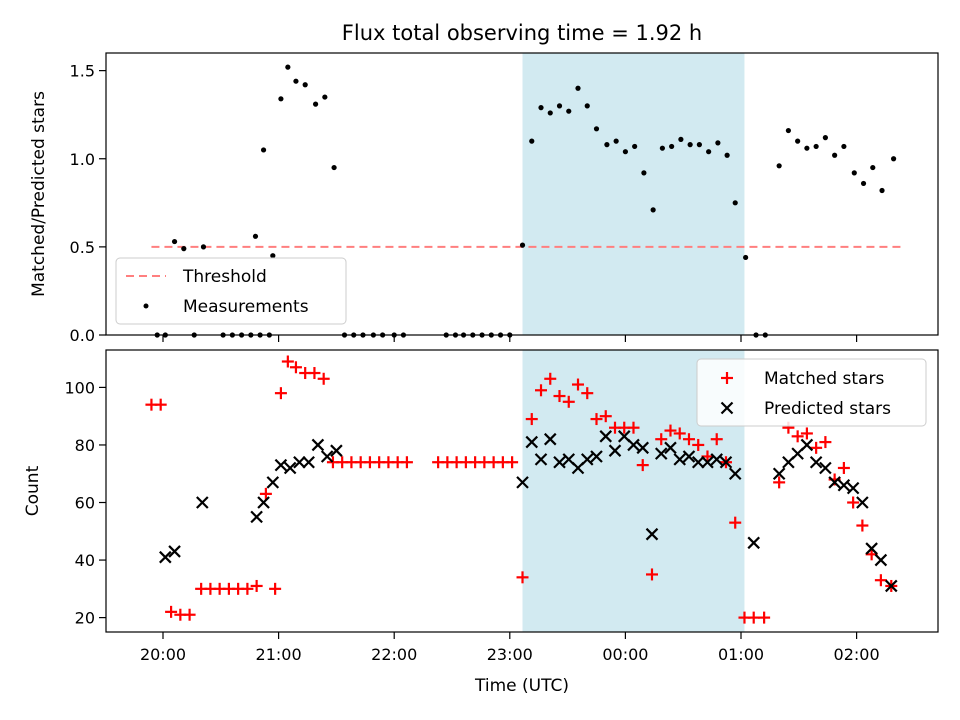 The height and width of the screenshot is (720, 960). Describe the element at coordinates (85, 560) in the screenshot. I see `y-tick-label: 40` at that location.